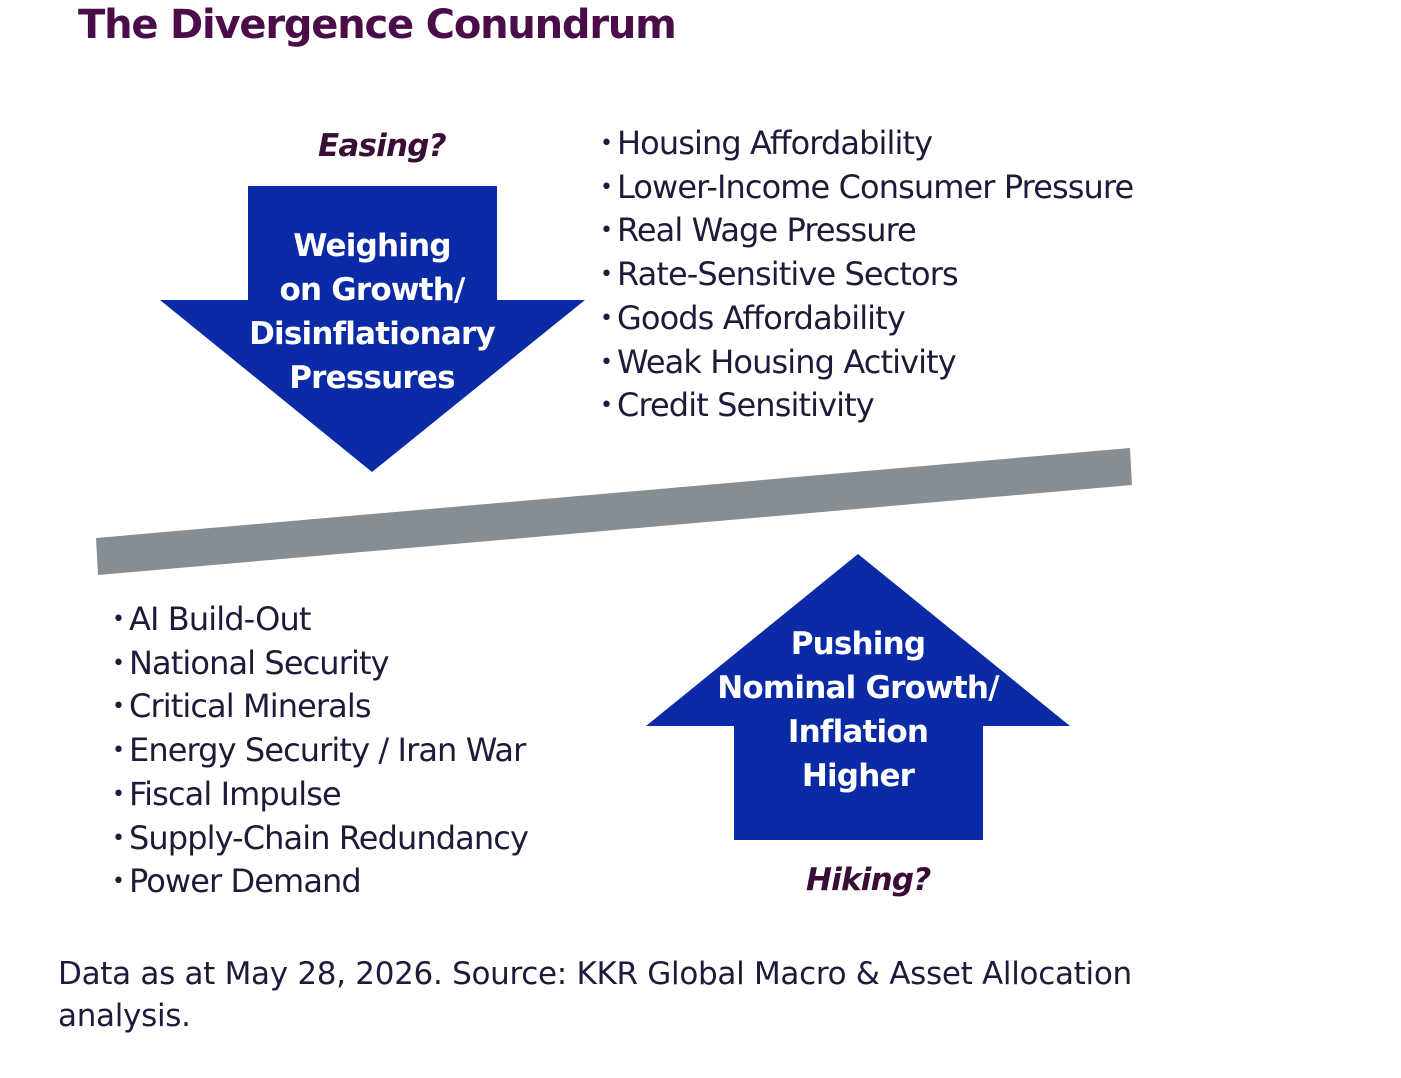 This screenshot has width=1401, height=1078. I want to click on hiking-question: Hiking?, so click(868, 880).